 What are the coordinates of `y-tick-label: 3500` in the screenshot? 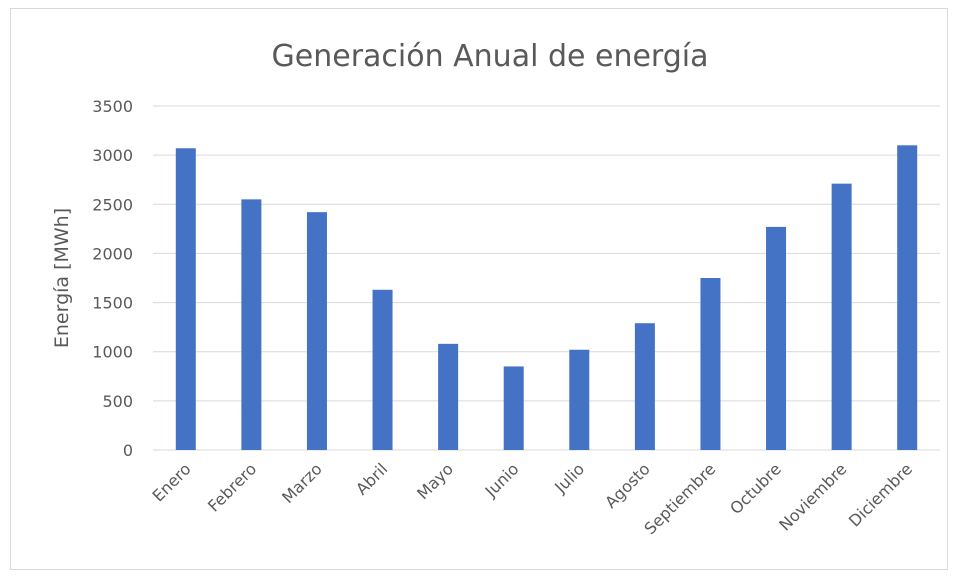 It's located at (112, 106).